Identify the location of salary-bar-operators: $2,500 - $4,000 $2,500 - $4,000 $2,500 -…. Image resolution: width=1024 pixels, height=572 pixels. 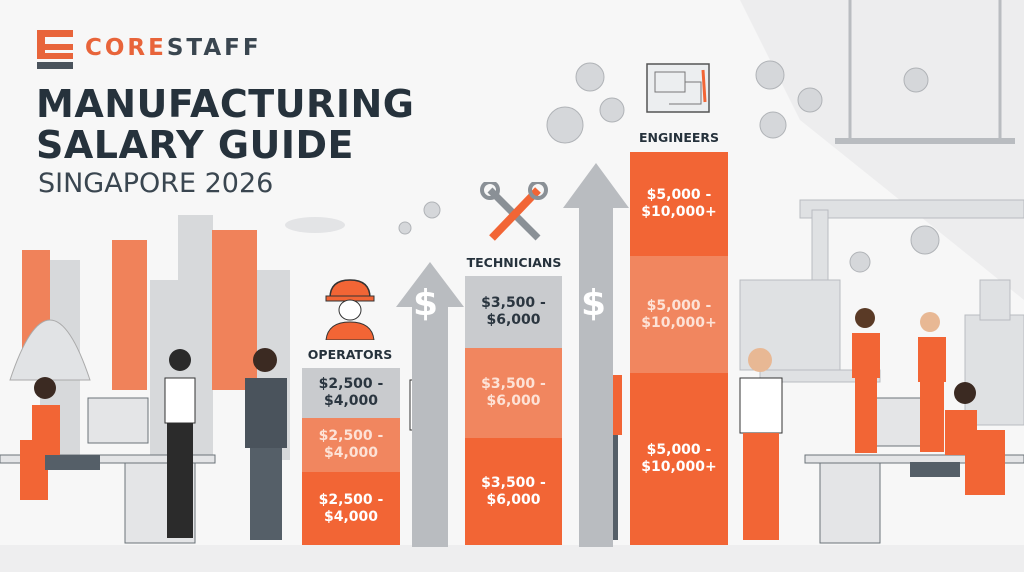
(351, 456).